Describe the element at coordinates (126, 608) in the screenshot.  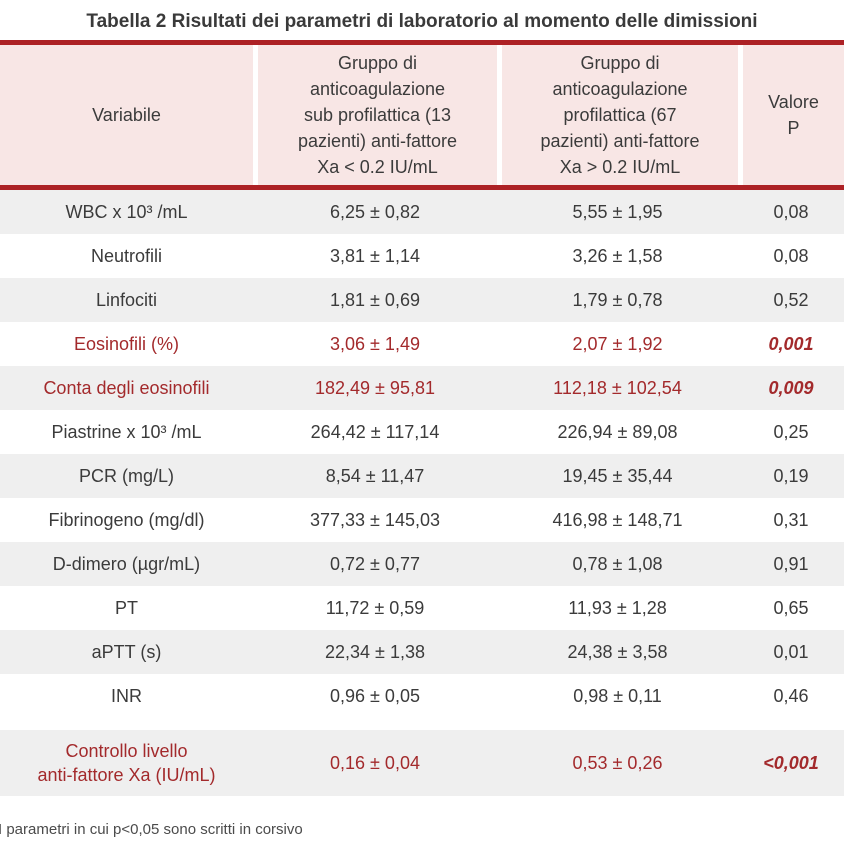
I see `row-variable: PT` at that location.